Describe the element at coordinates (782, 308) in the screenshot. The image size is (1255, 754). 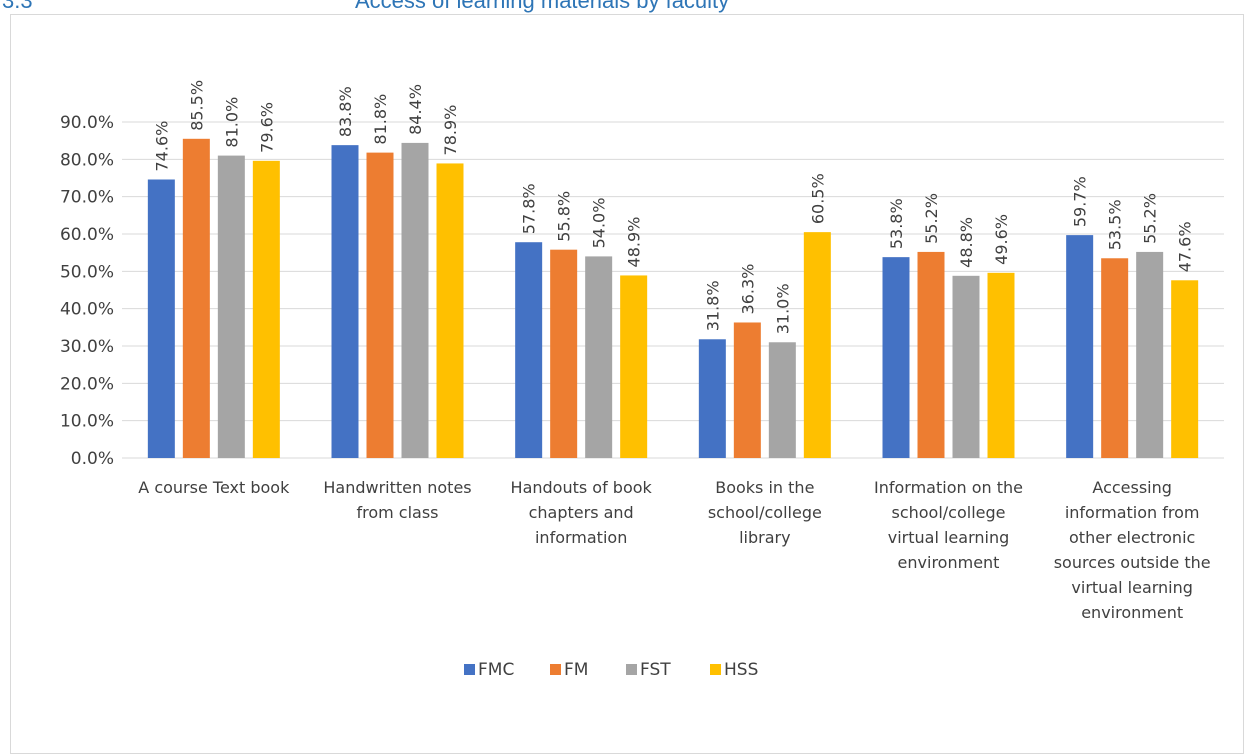
I see `data-label: 31.0%` at that location.